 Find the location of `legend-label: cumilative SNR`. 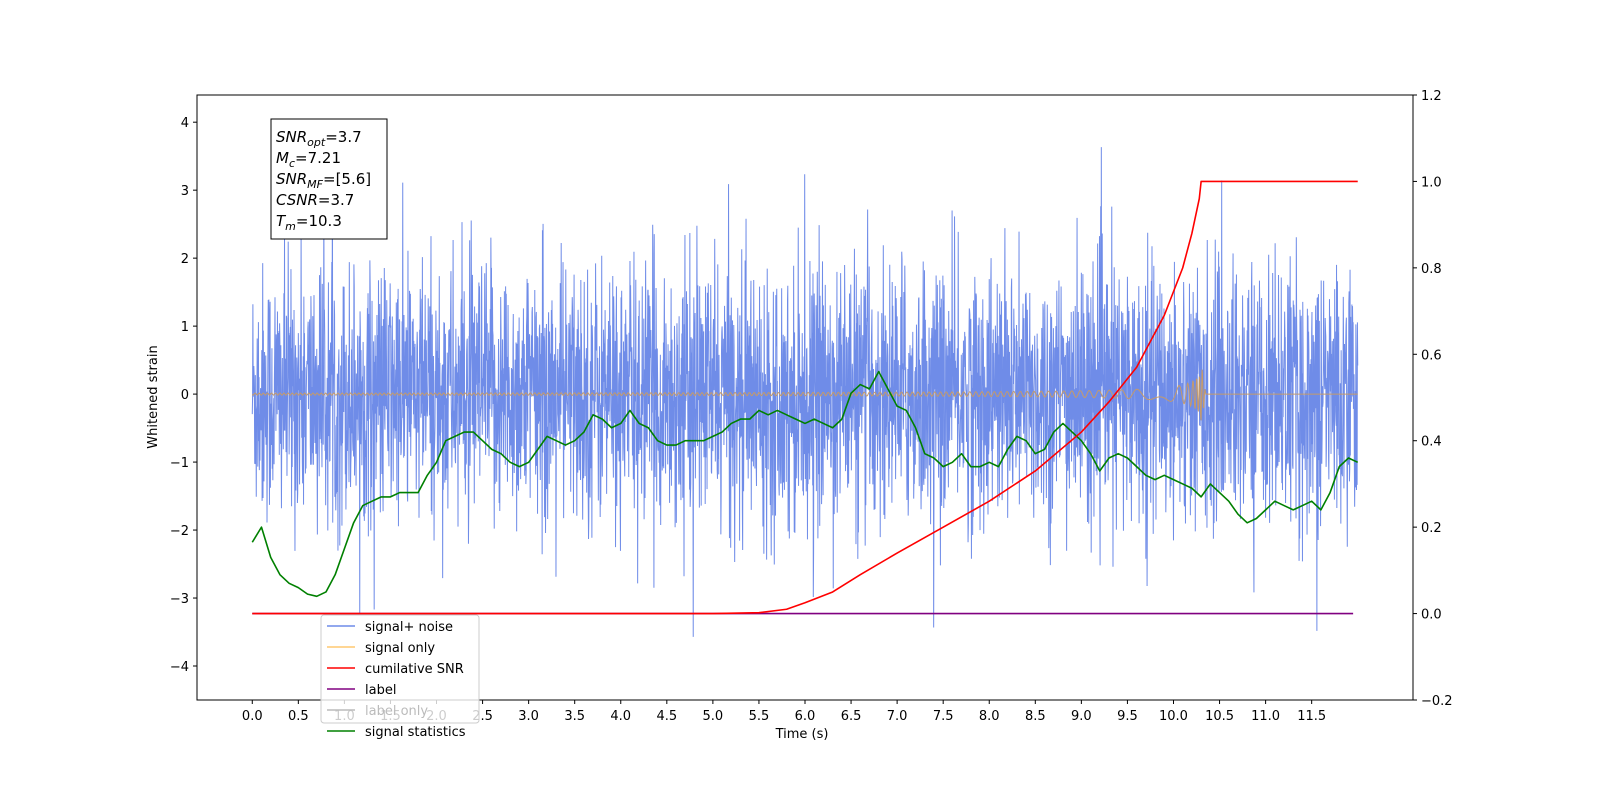

legend-label: cumilative SNR is located at coordinates (414, 669).